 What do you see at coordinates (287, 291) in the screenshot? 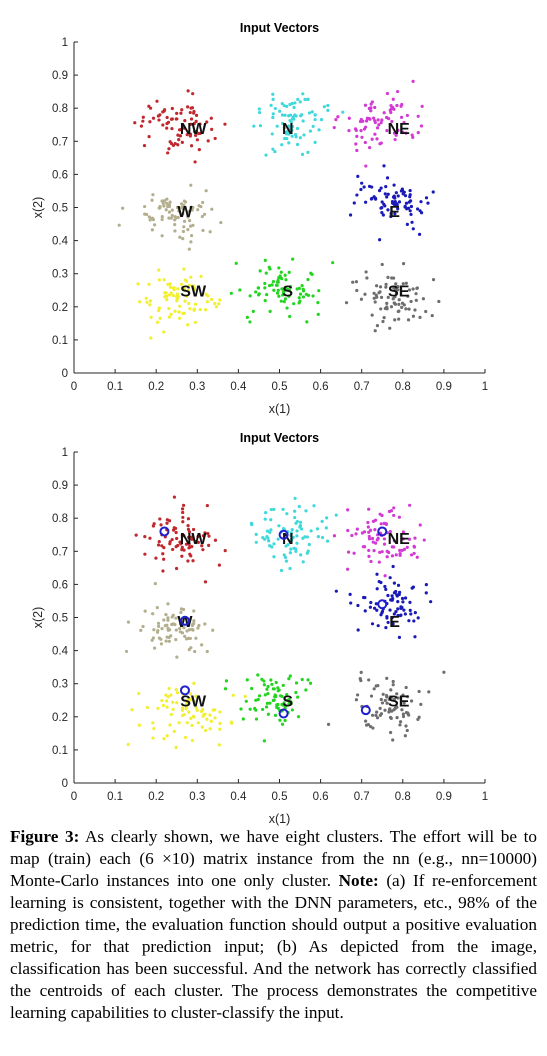
I see `cluster-label-s: S` at bounding box center [287, 291].